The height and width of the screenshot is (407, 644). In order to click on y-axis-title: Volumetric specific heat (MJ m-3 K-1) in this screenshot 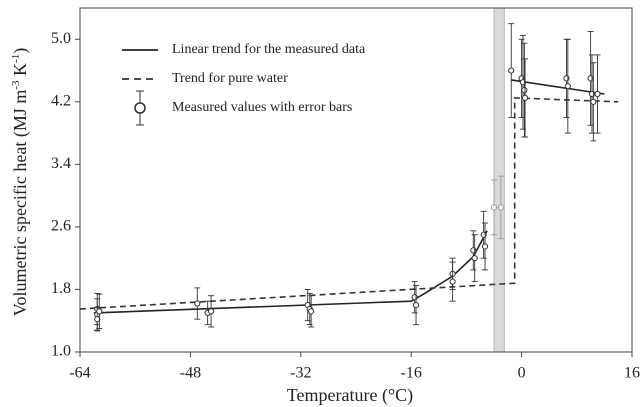, I will do `click(21, 182)`.